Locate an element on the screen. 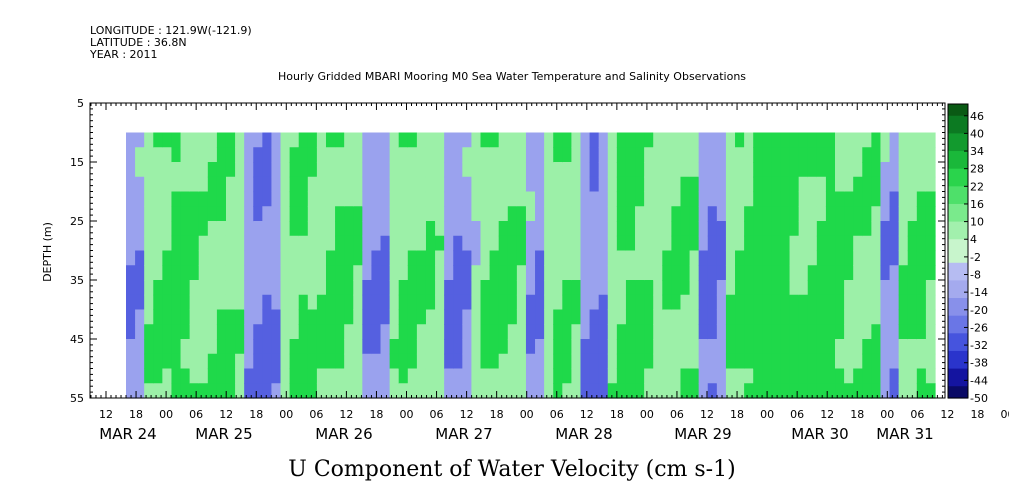  x-hour-label: 00 is located at coordinates (407, 414).